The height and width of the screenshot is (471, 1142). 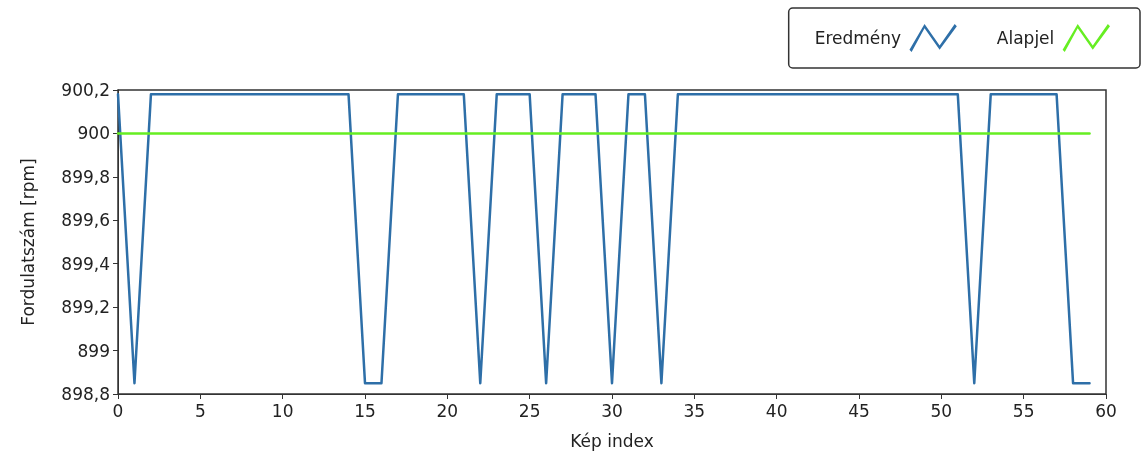 I want to click on x-tick-label: 0, so click(x=118, y=410).